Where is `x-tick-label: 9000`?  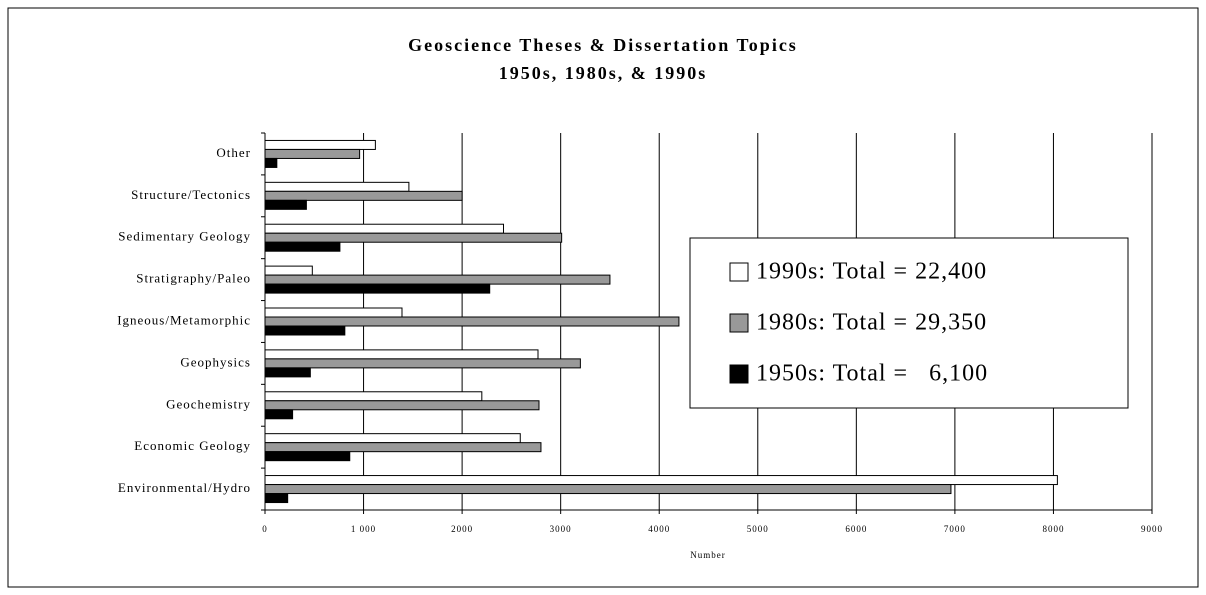
x-tick-label: 9000 is located at coordinates (1152, 529).